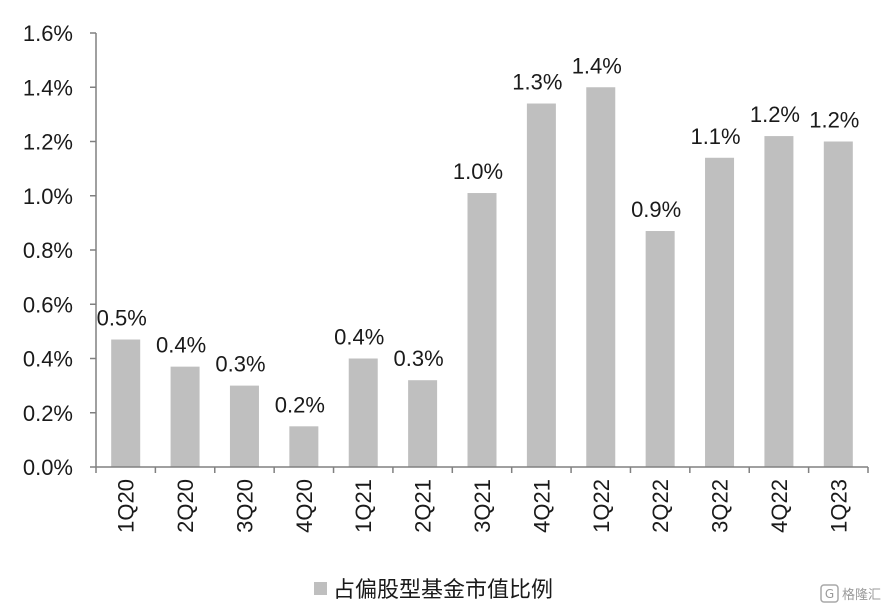 The width and height of the screenshot is (893, 615). Describe the element at coordinates (660, 506) in the screenshot. I see `x-tick-label: 2Q22` at that location.